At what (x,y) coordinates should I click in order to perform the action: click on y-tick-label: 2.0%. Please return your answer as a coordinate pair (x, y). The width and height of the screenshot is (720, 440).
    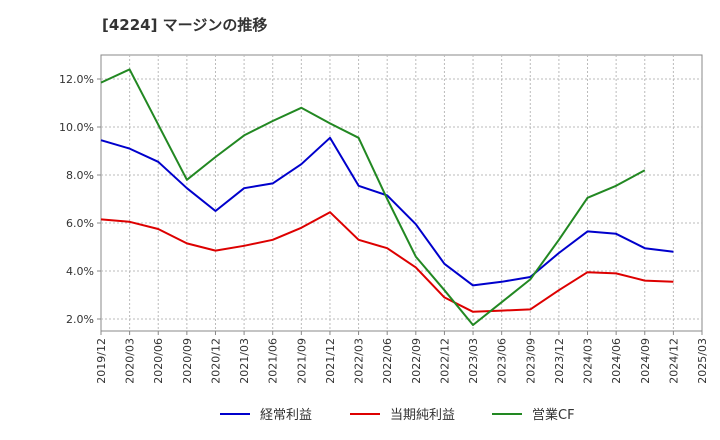
    Looking at the image, I should click on (80, 319).